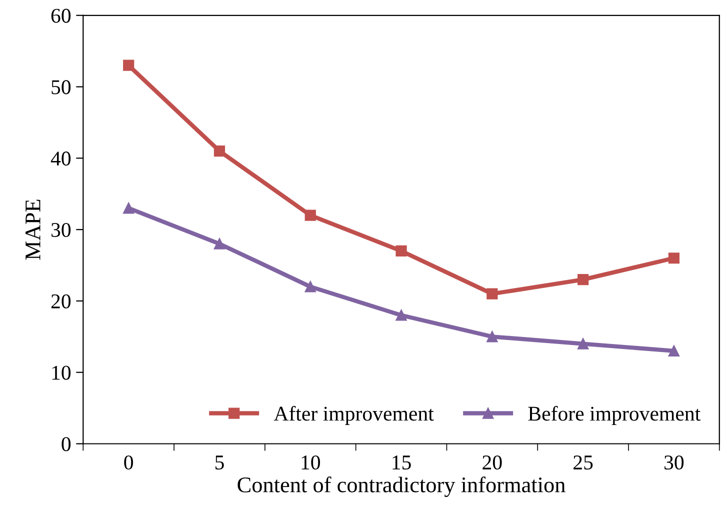  What do you see at coordinates (61, 87) in the screenshot?
I see `y-tick-label: 50` at bounding box center [61, 87].